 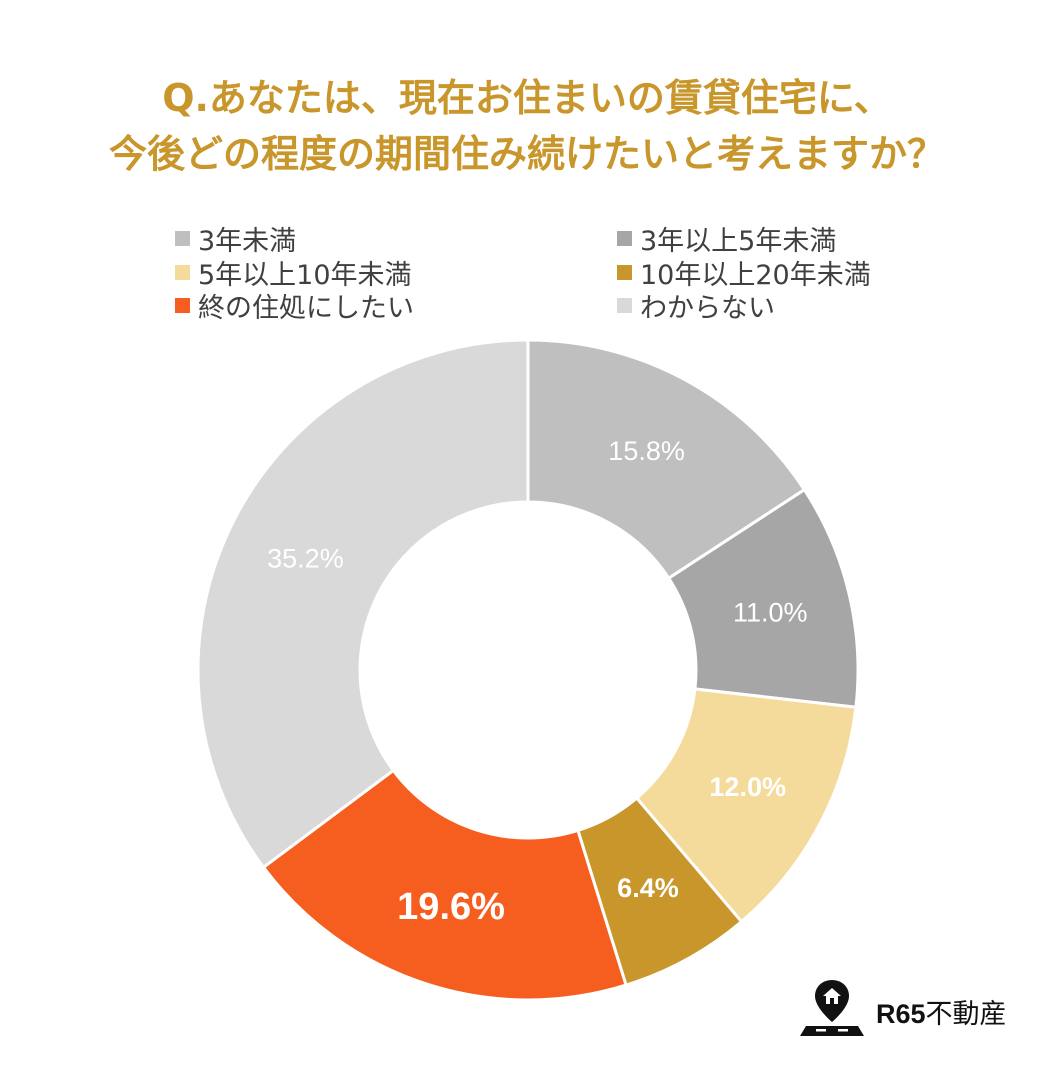 I want to click on brand-logo: R65不動産, so click(x=918, y=1008).